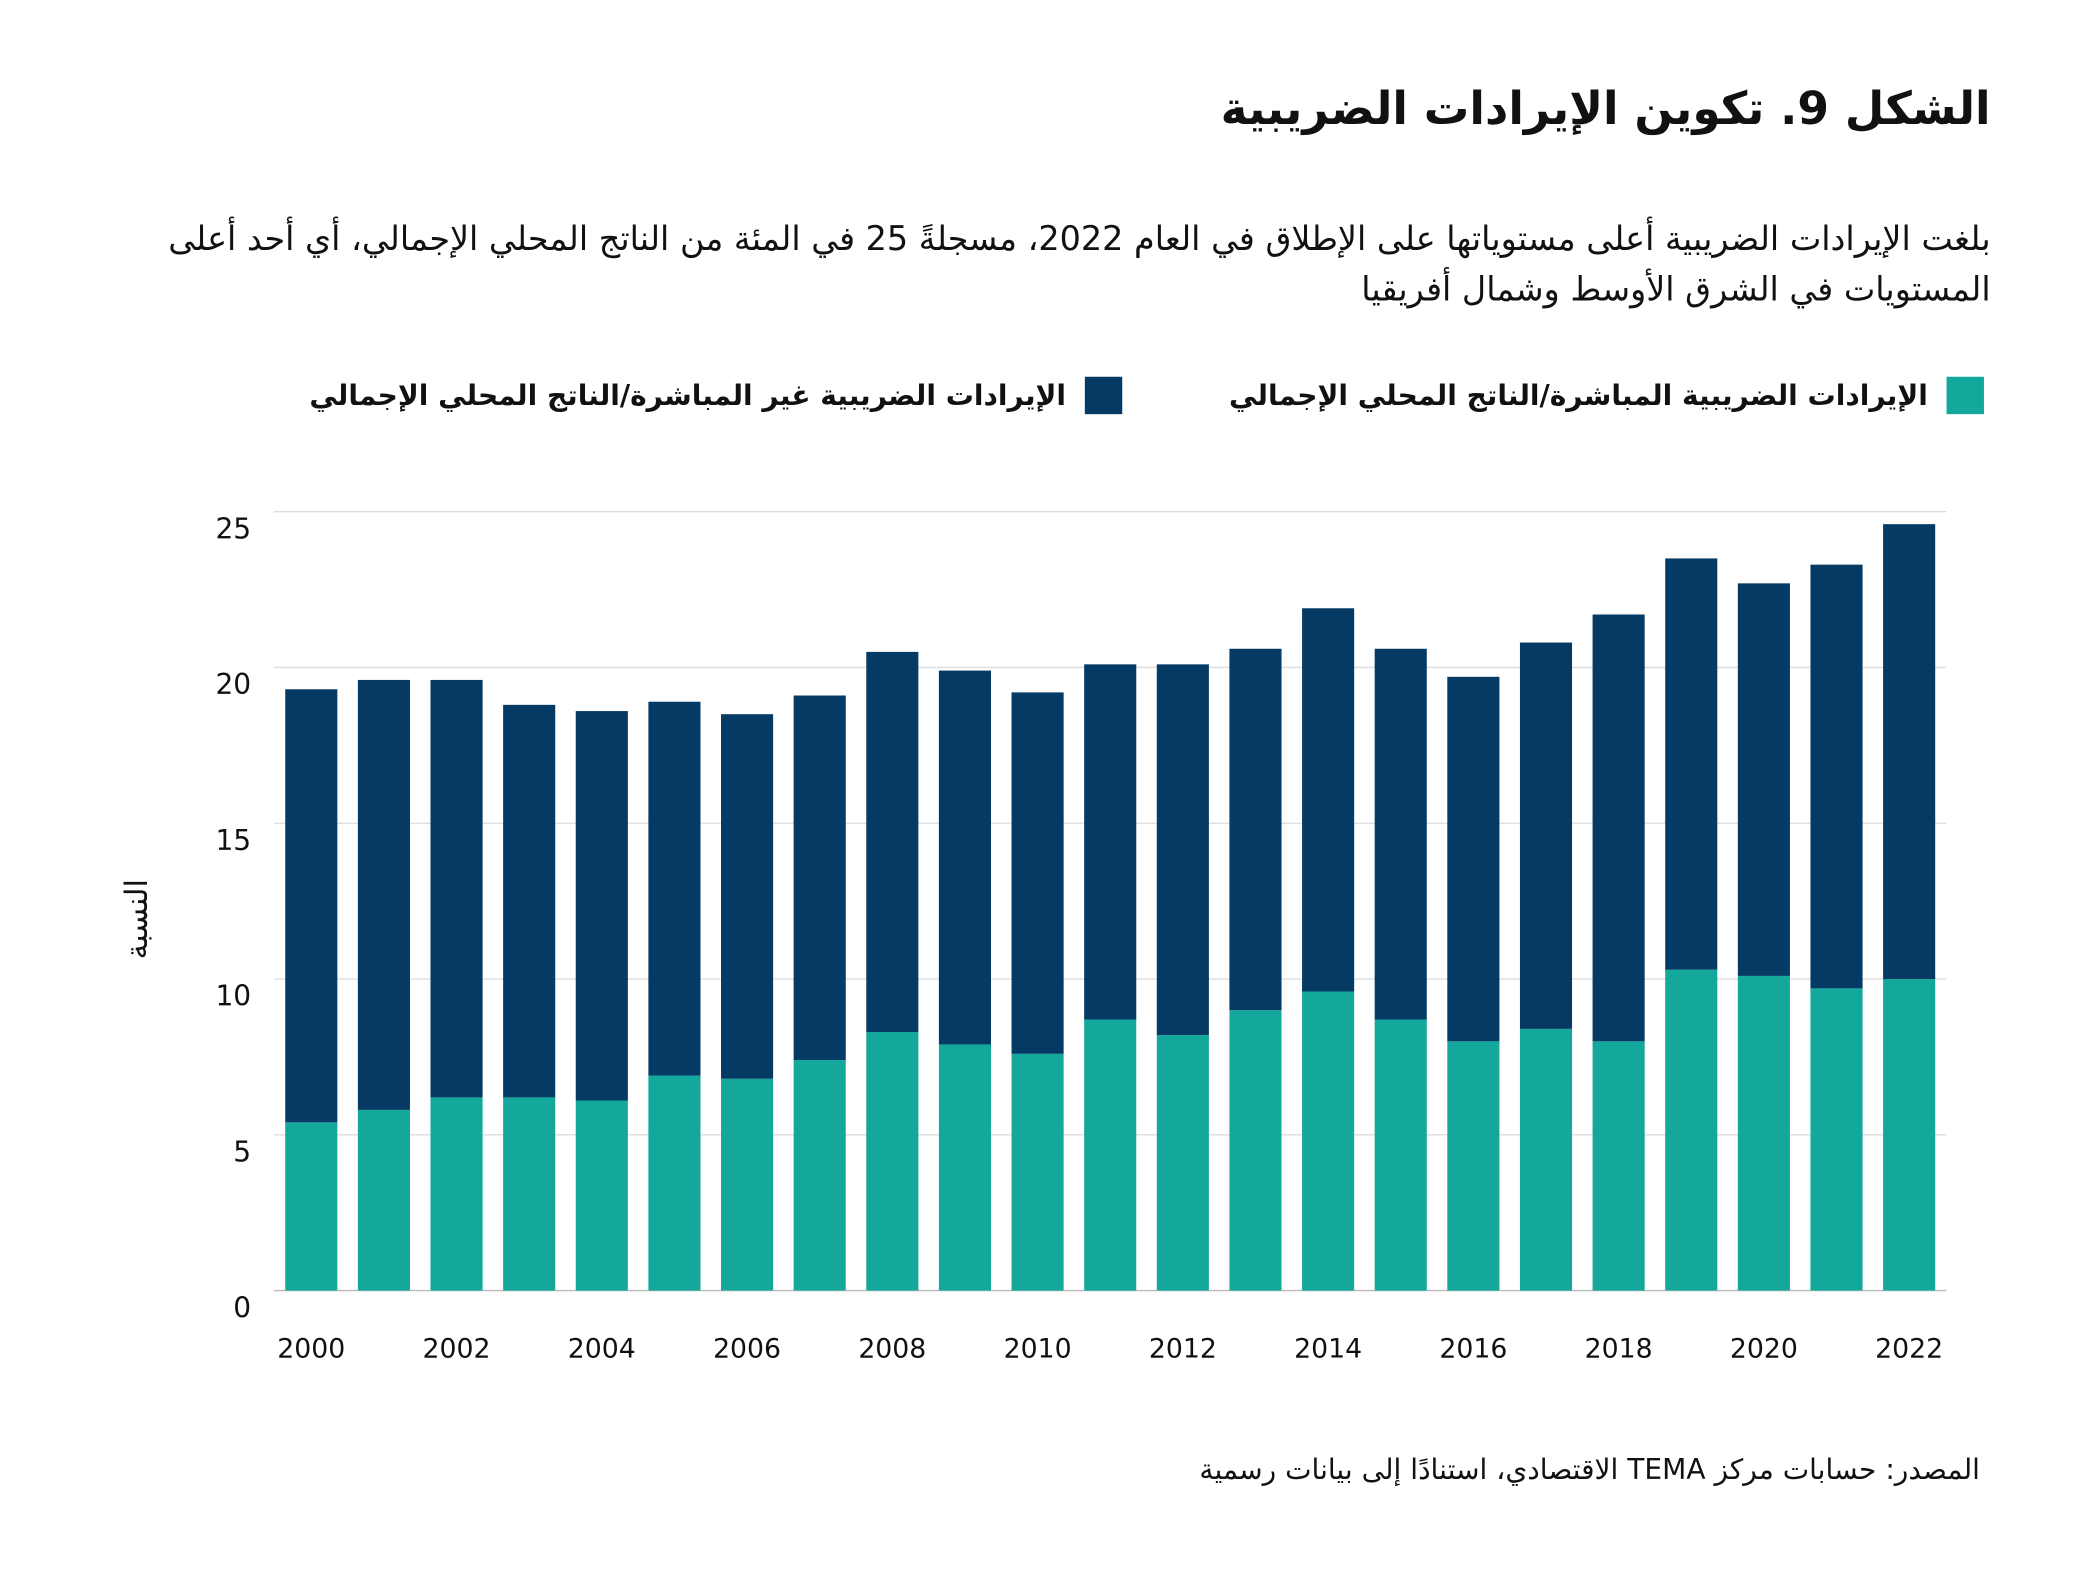  Describe the element at coordinates (1328, 800) in the screenshot. I see `bar-indirect-2014` at that location.